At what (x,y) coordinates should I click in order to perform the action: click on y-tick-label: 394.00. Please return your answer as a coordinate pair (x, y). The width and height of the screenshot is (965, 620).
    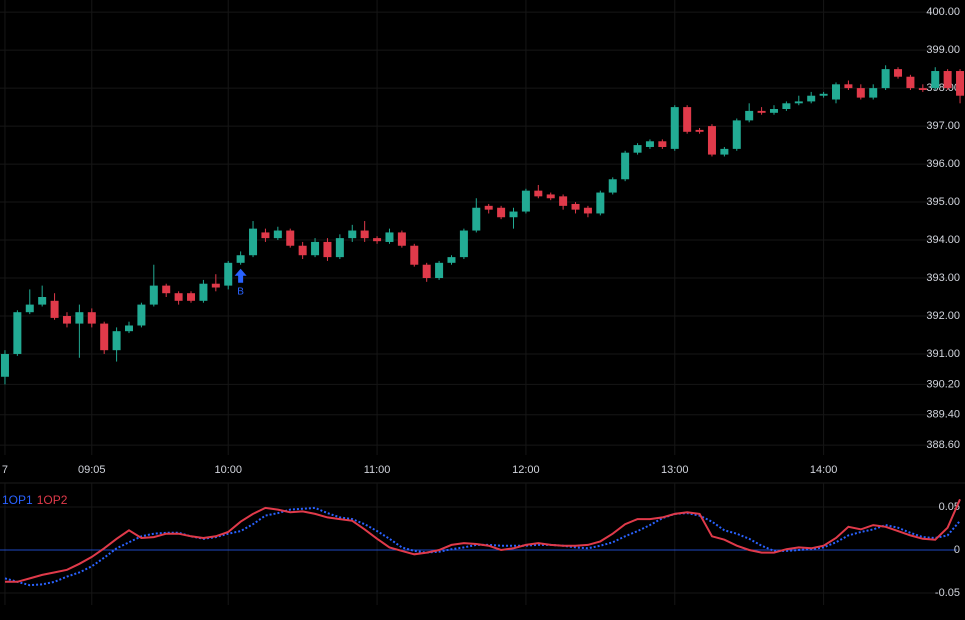
    Looking at the image, I should click on (943, 240).